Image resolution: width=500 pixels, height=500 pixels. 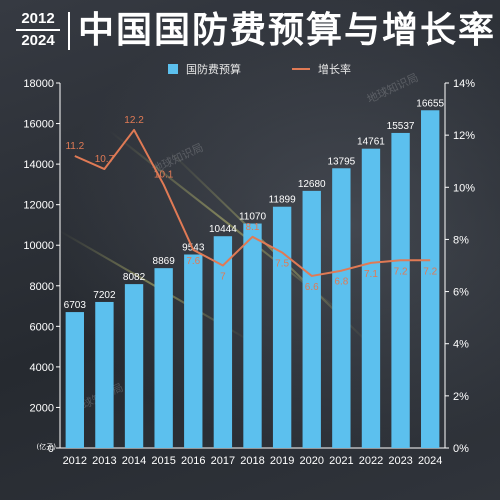 What do you see at coordinates (461, 345) in the screenshot?
I see `y-right-tick-label: 4%` at bounding box center [461, 345].